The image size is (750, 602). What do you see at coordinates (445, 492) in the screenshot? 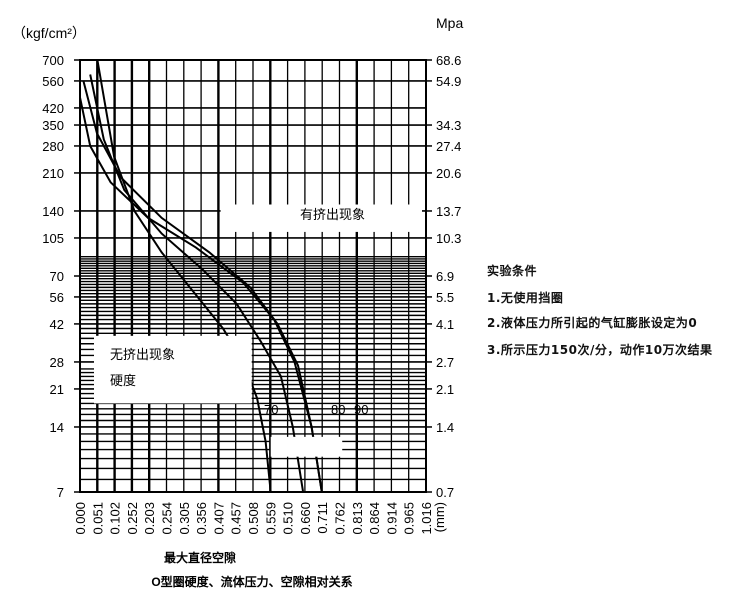
I see `y-right-tick-label: 0.7` at bounding box center [445, 492].